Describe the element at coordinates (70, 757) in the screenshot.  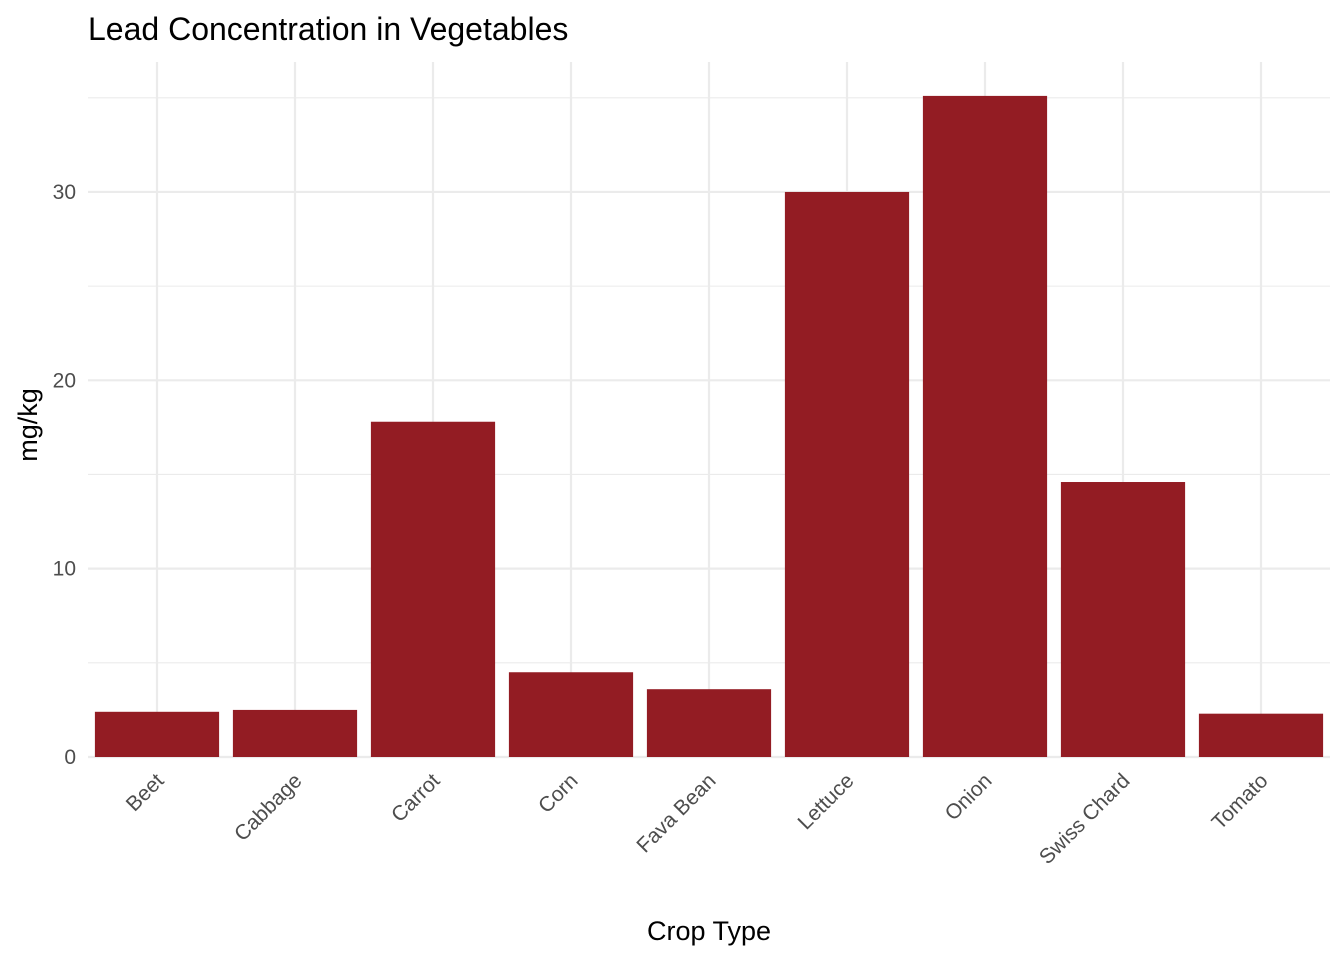
I see `y-tick-label: 0` at that location.